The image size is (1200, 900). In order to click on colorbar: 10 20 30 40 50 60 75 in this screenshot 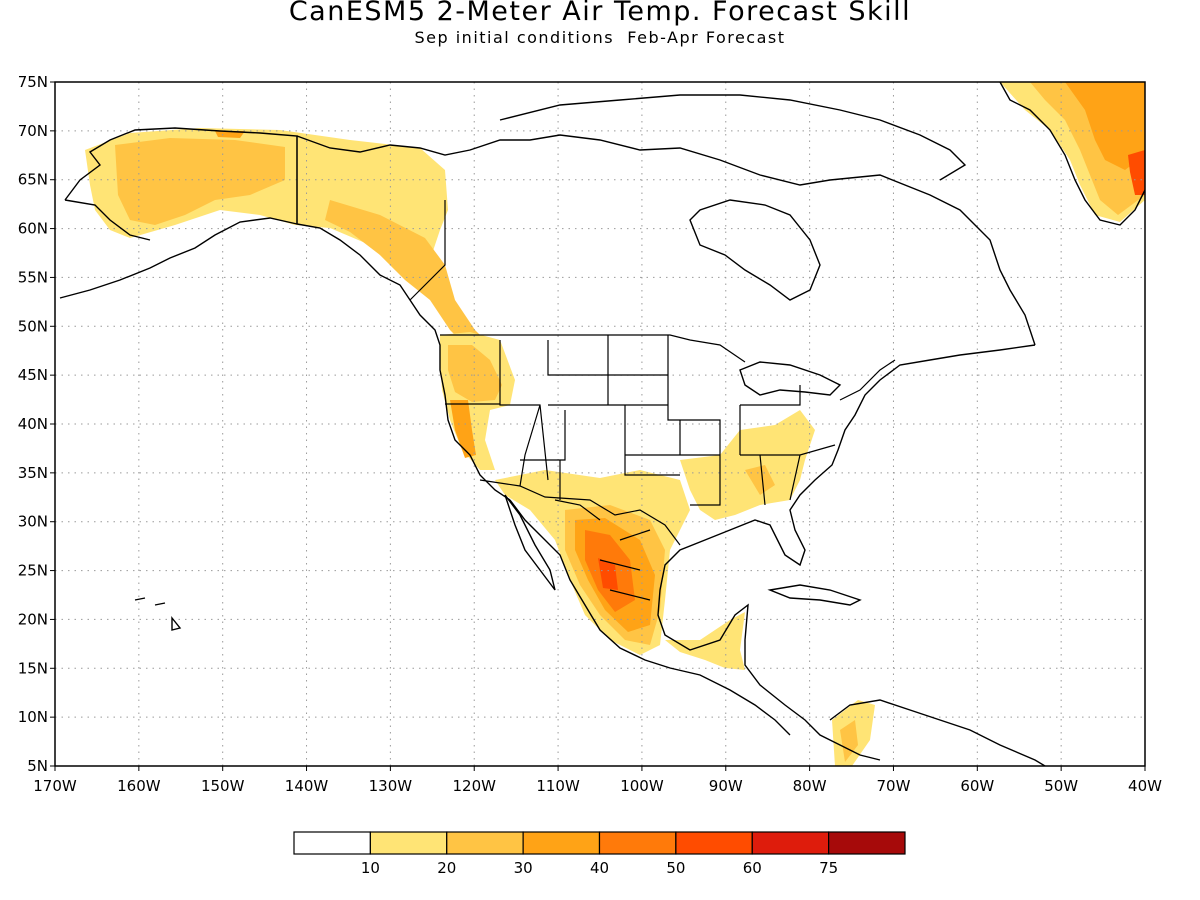, I will do `click(599, 854)`.